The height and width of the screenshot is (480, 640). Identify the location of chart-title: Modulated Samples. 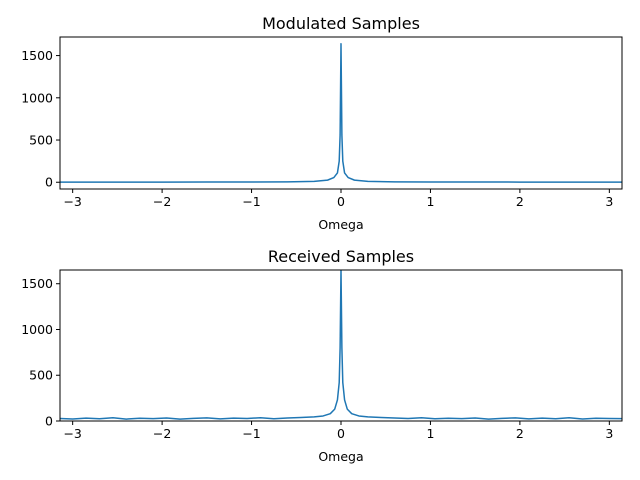
(341, 23).